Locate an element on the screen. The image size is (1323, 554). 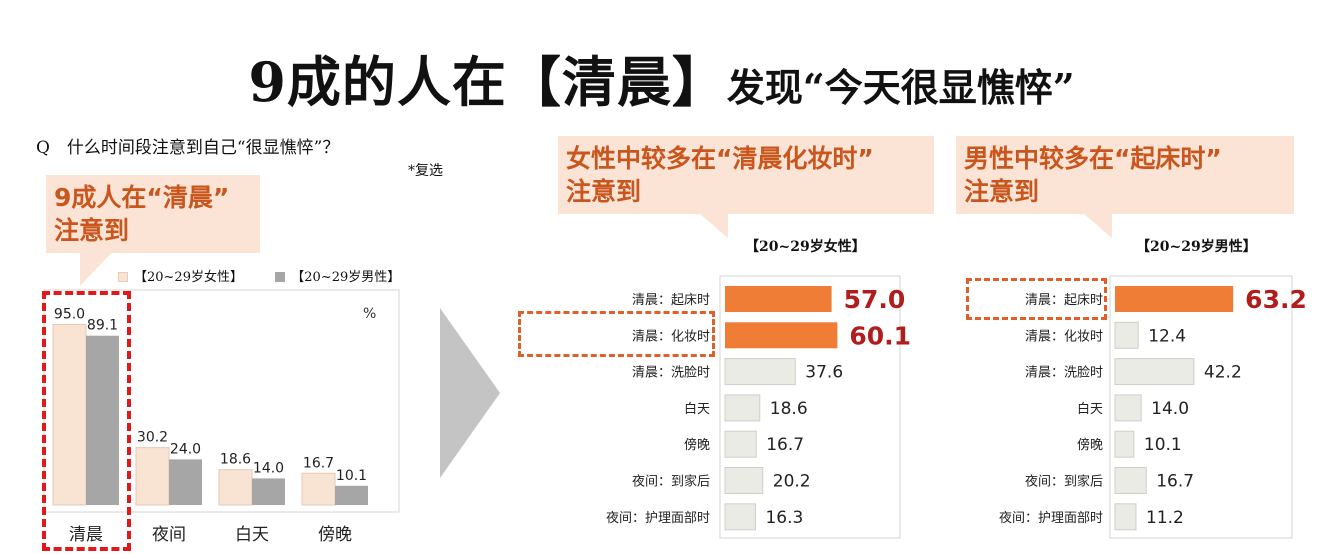
male-chart-category-4: 傍晚 is located at coordinates (1090, 445).